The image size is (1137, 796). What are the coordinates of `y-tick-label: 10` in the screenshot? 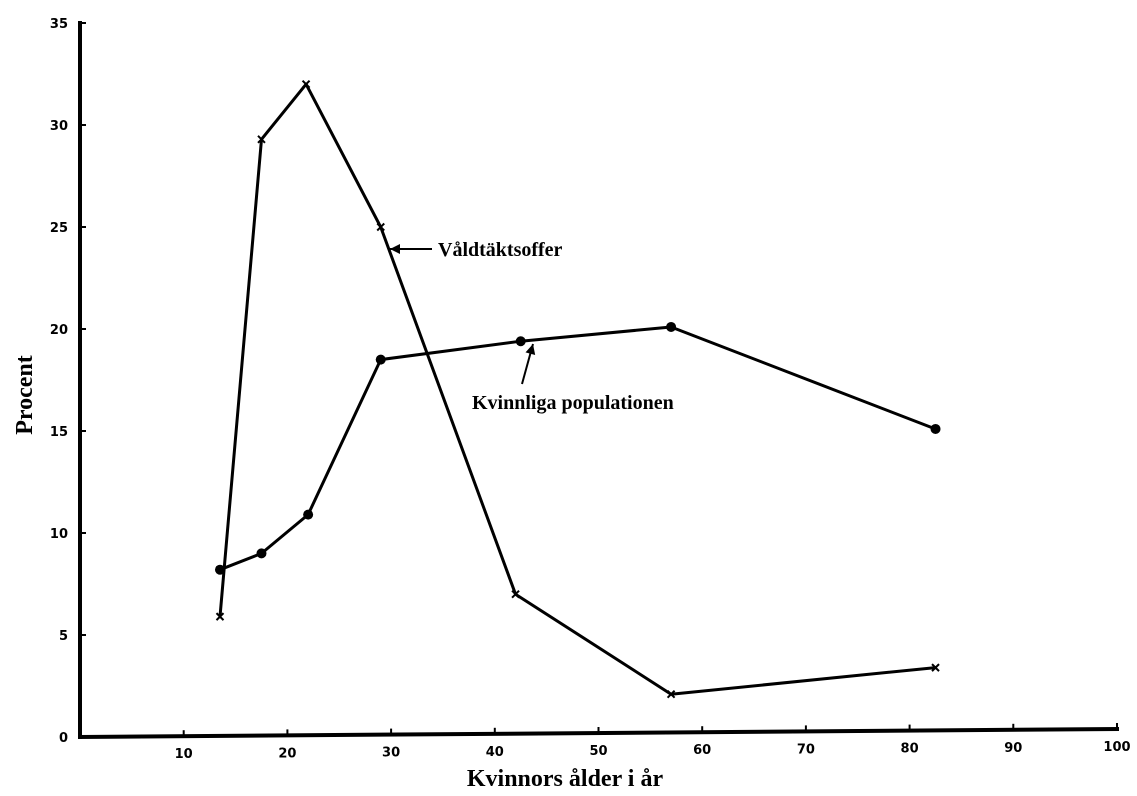 It's located at (59, 534).